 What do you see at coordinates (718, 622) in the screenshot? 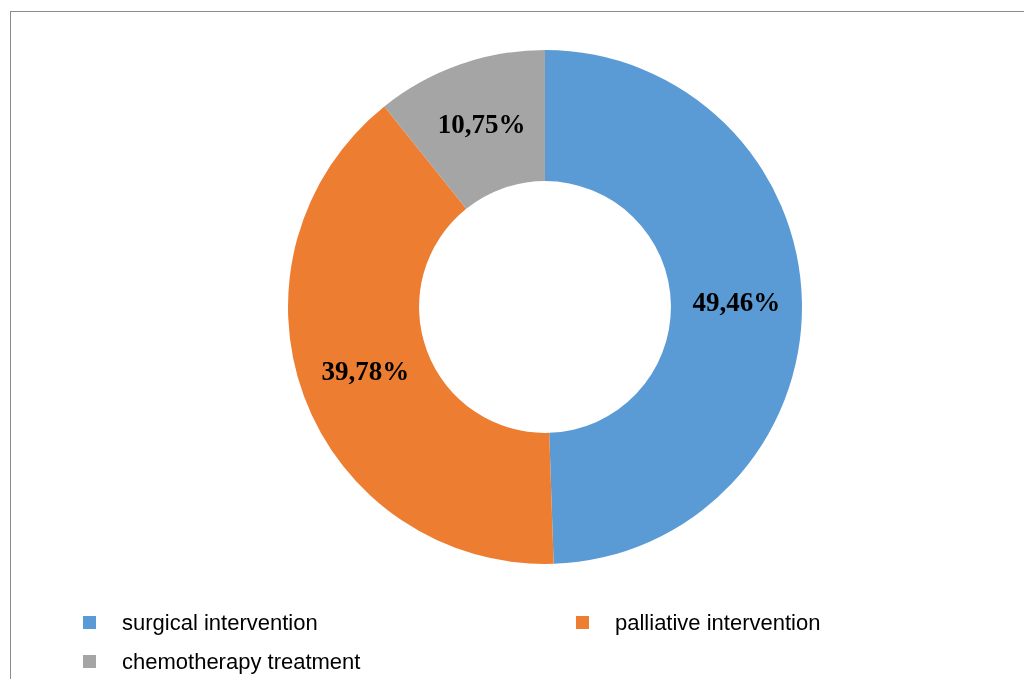
I see `legend-label: palliative intervention` at bounding box center [718, 622].